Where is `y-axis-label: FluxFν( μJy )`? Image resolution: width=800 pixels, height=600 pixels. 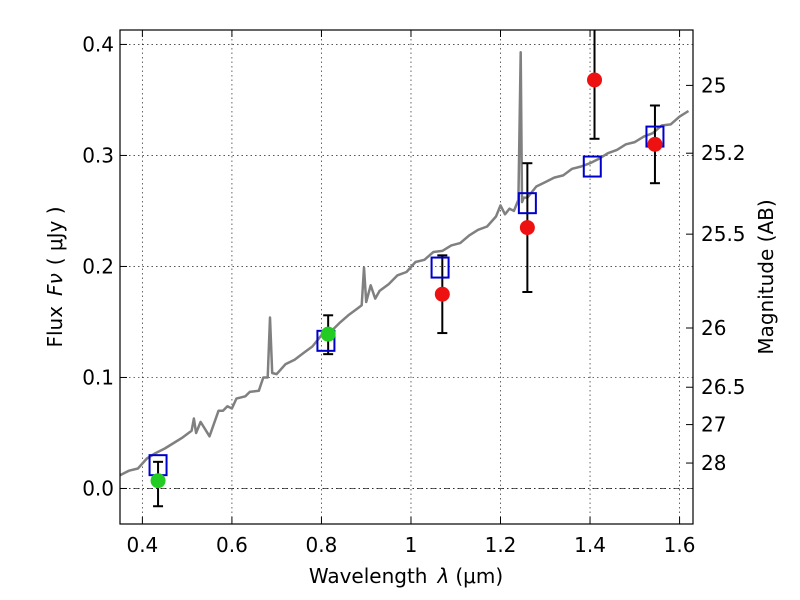
y-axis-label: FluxFν( μJy ) is located at coordinates (55, 276).